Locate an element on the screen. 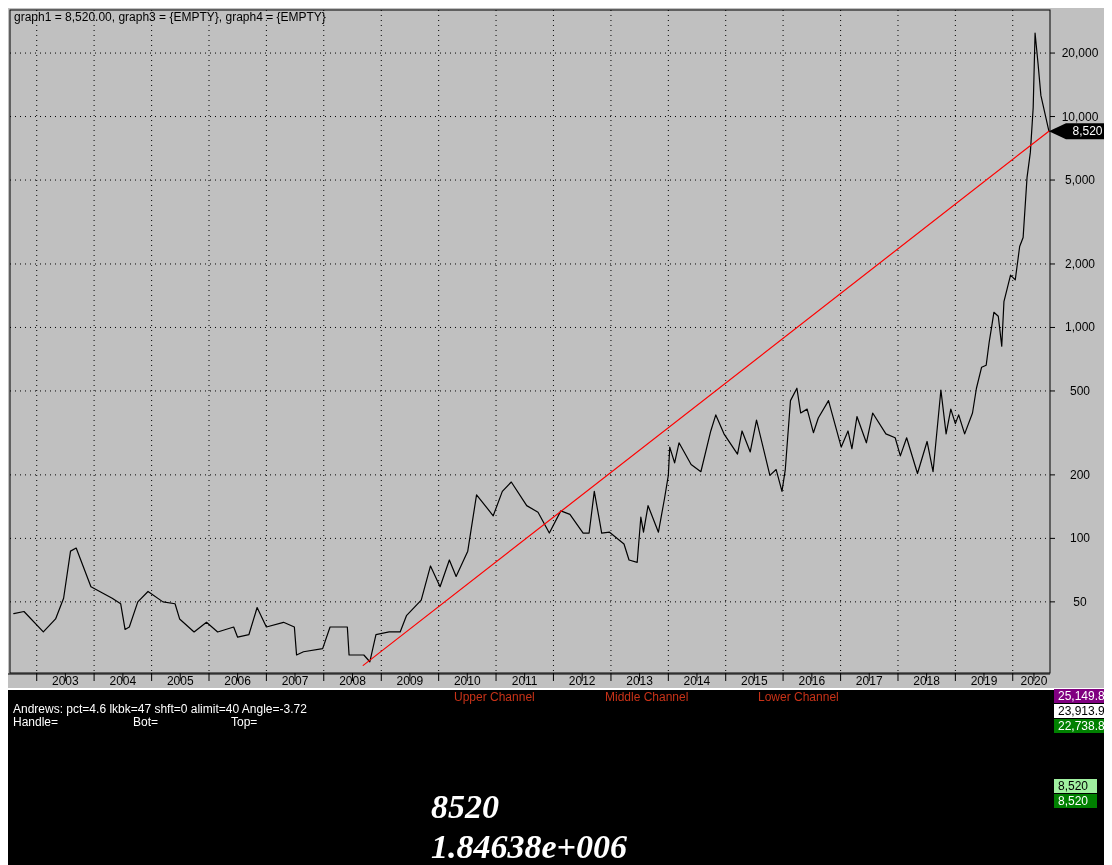  y-tick-label: 200 is located at coordinates (1080, 474).